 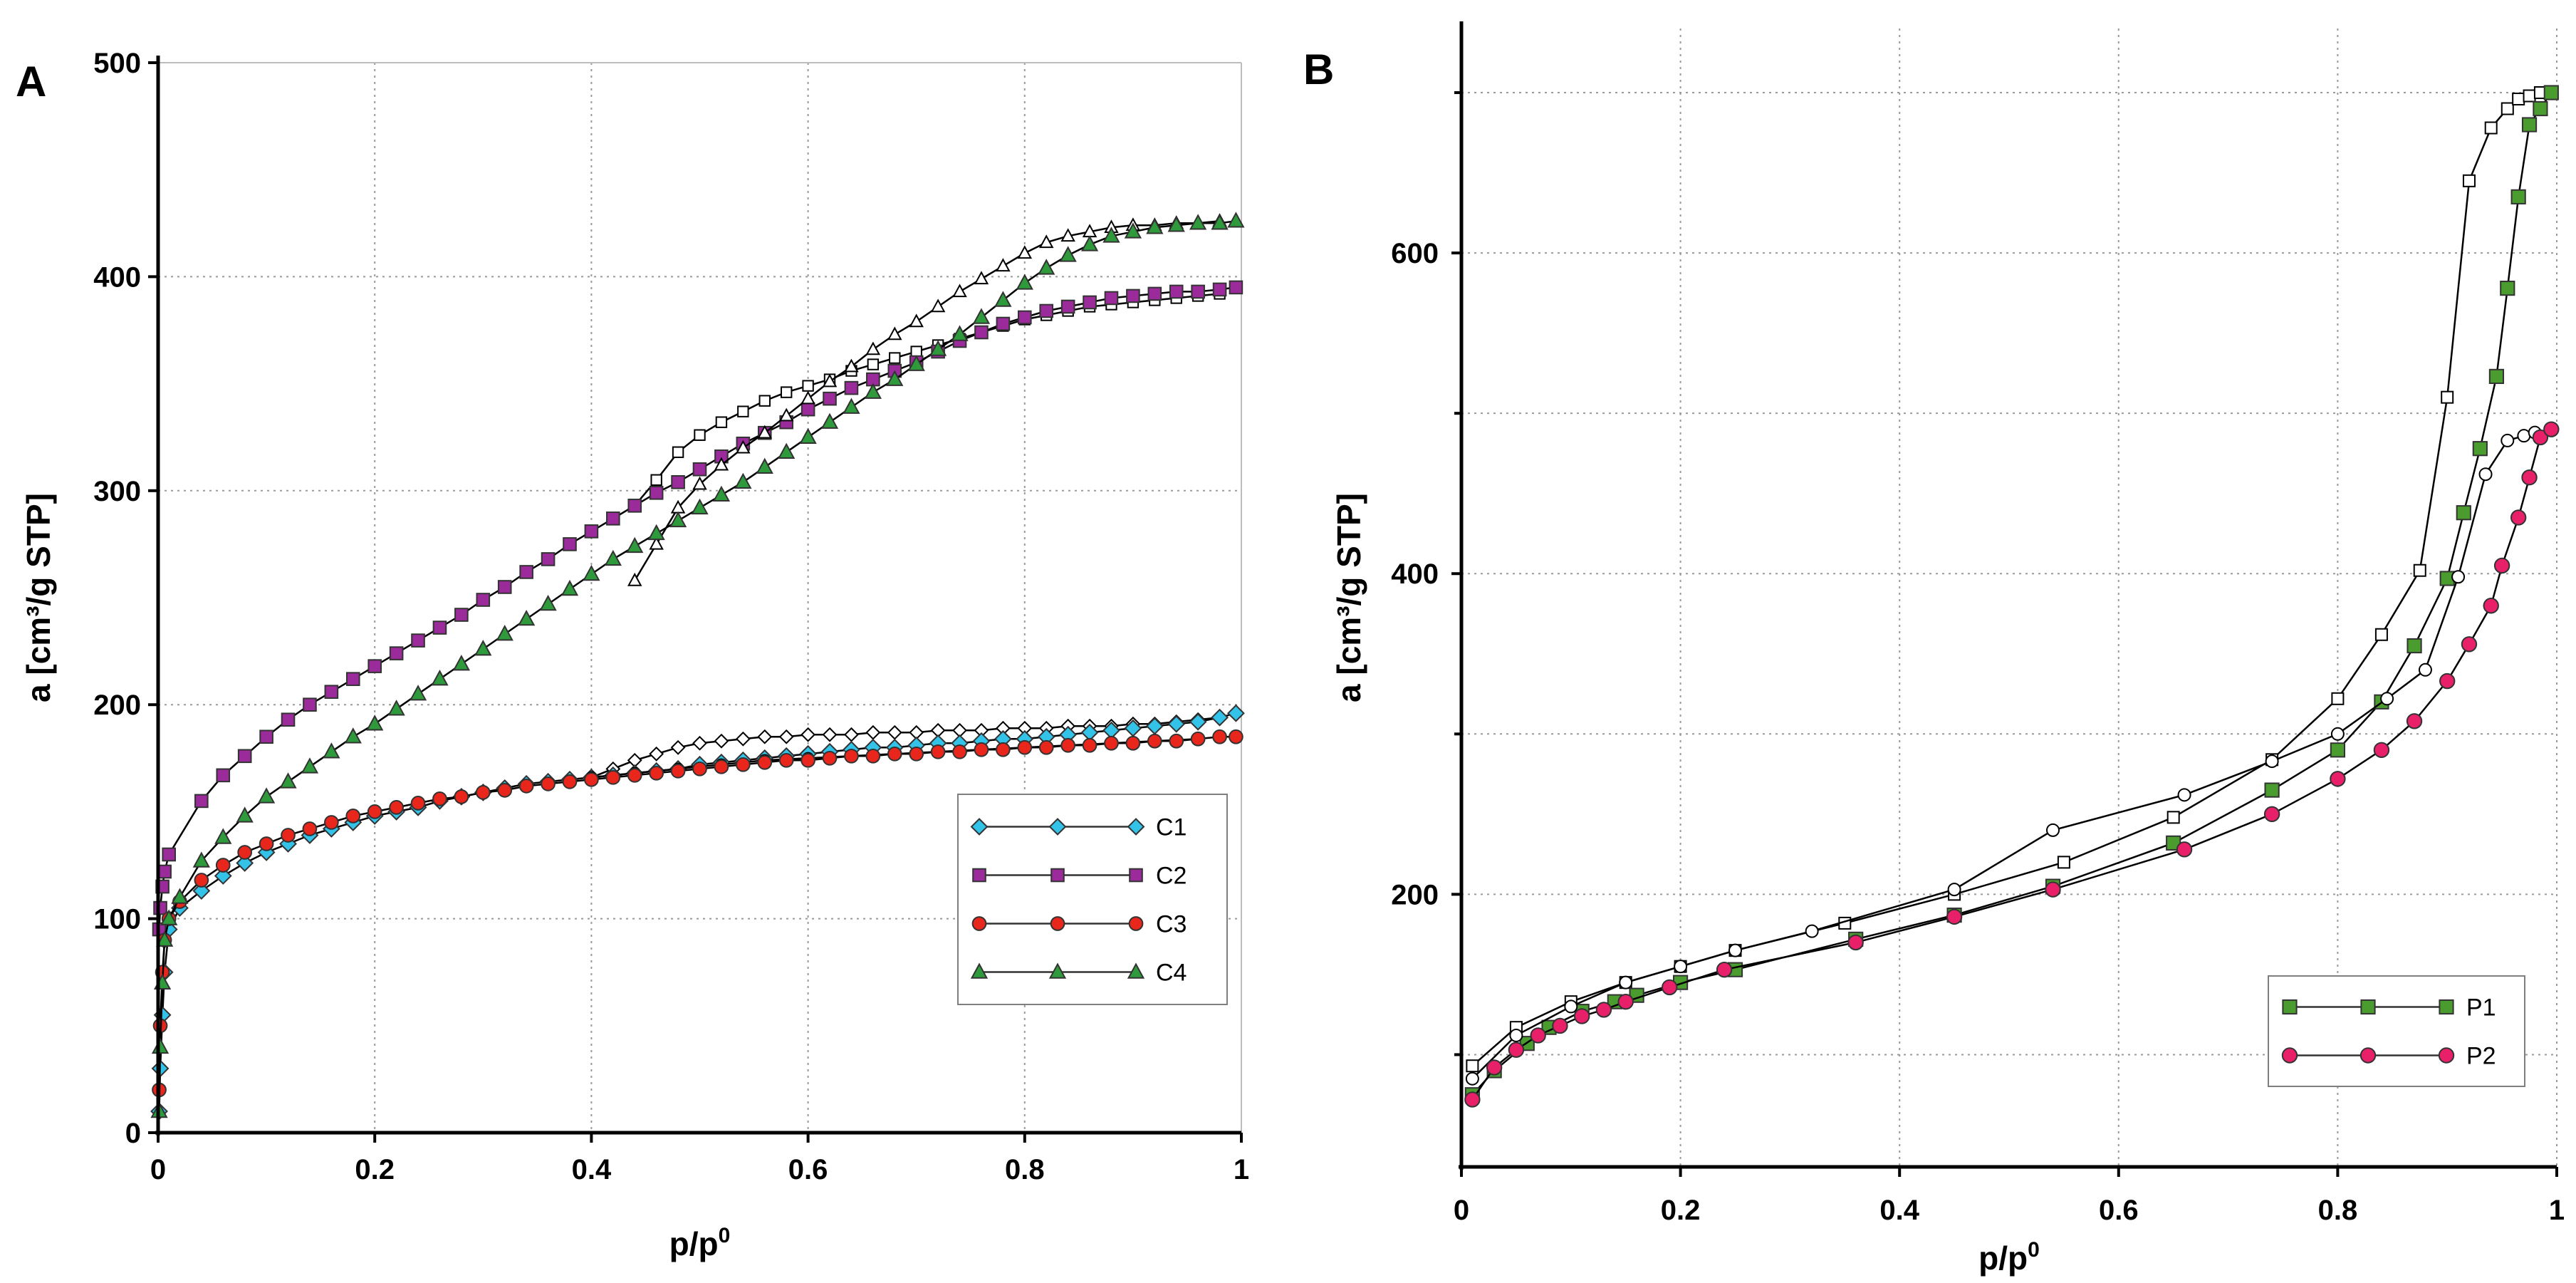 I want to click on y-axis-label: a [cm³/g STP], so click(x=1348, y=597).